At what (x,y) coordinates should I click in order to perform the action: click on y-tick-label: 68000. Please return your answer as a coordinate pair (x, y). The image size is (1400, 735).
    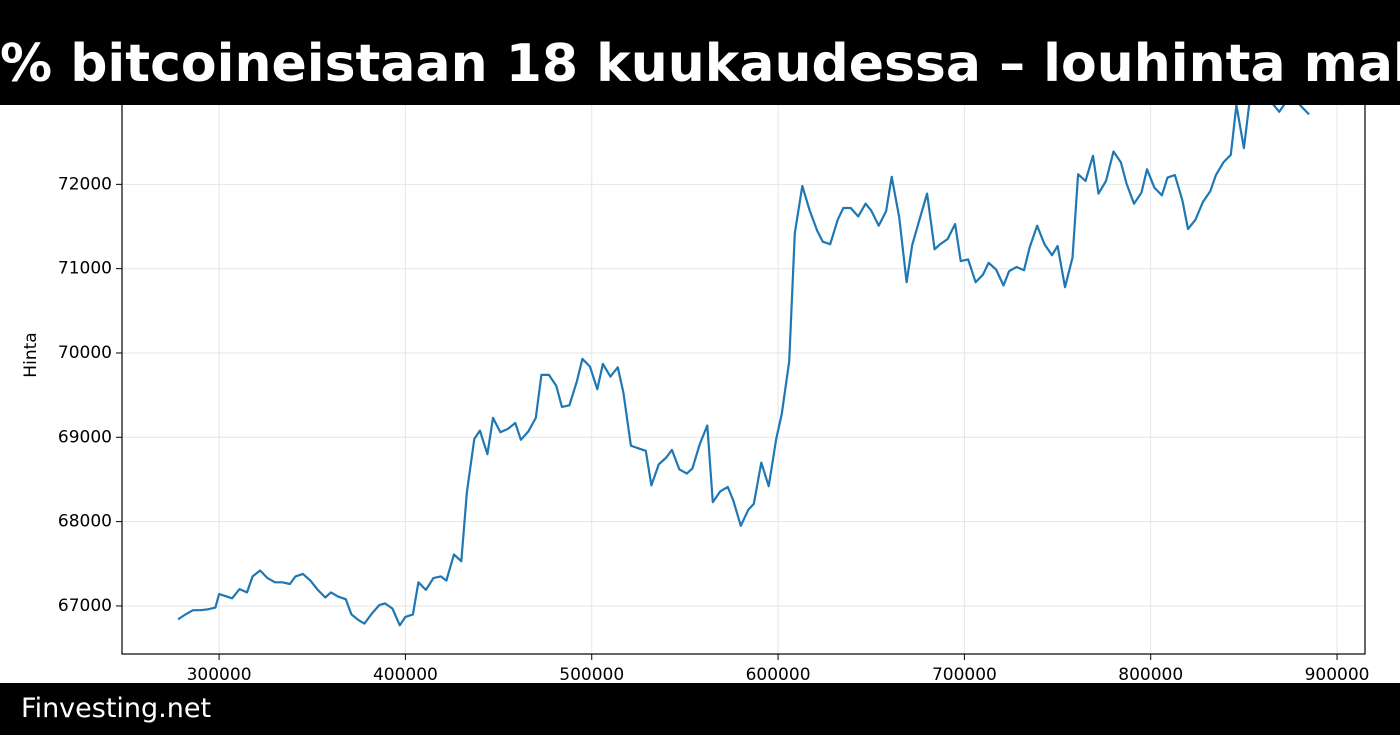
    Looking at the image, I should click on (85, 522).